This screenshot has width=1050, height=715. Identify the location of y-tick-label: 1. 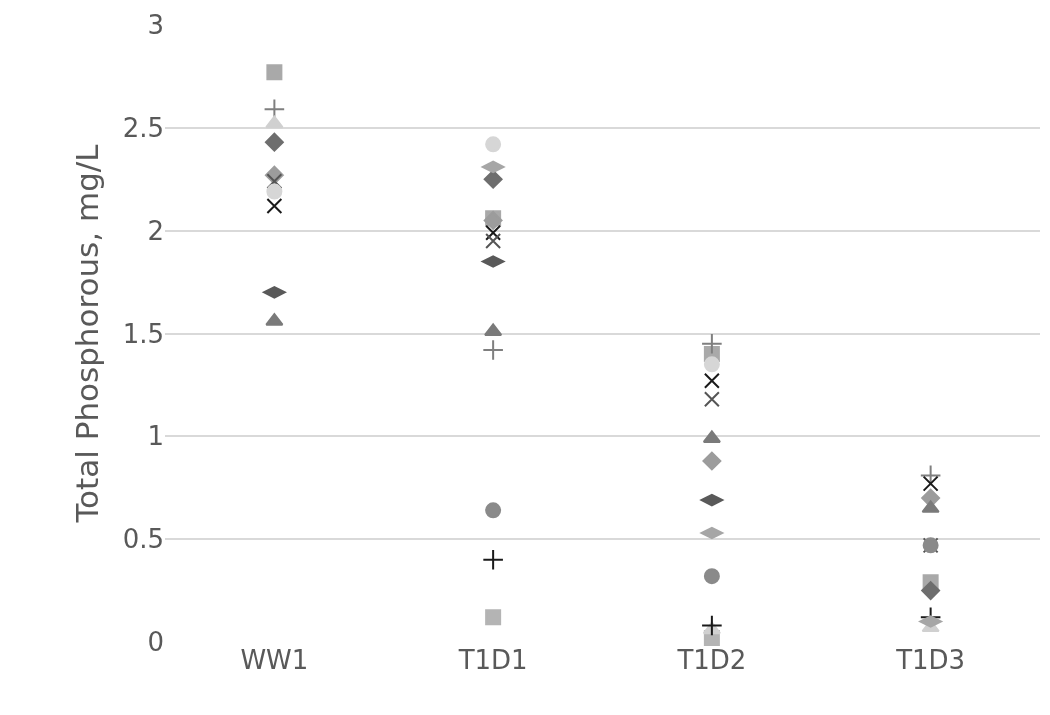
(155, 436).